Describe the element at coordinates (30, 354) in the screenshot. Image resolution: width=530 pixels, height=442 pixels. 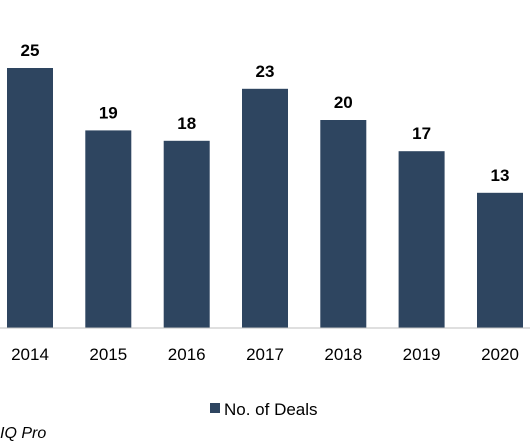
I see `x-tick-label-2014: 2014` at that location.